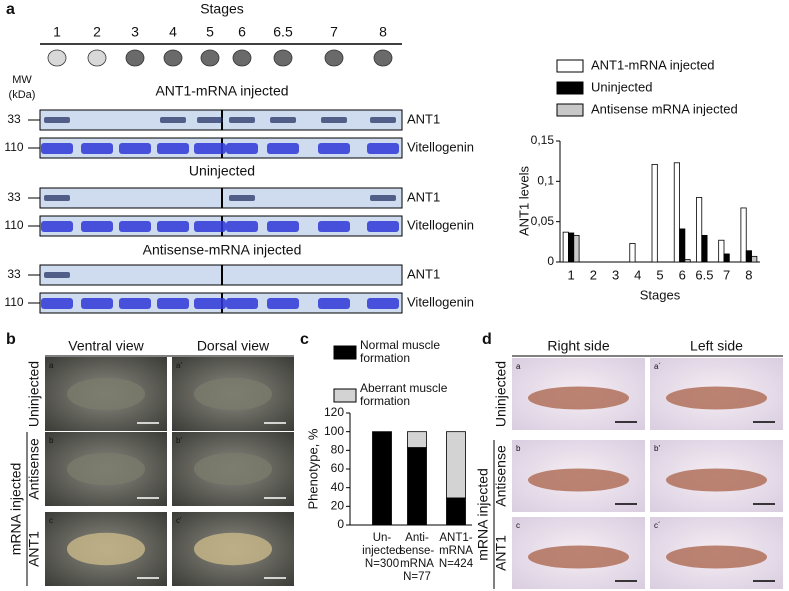 The width and height of the screenshot is (789, 591). What do you see at coordinates (334, 431) in the screenshot?
I see `y-tick-label: 100` at bounding box center [334, 431].